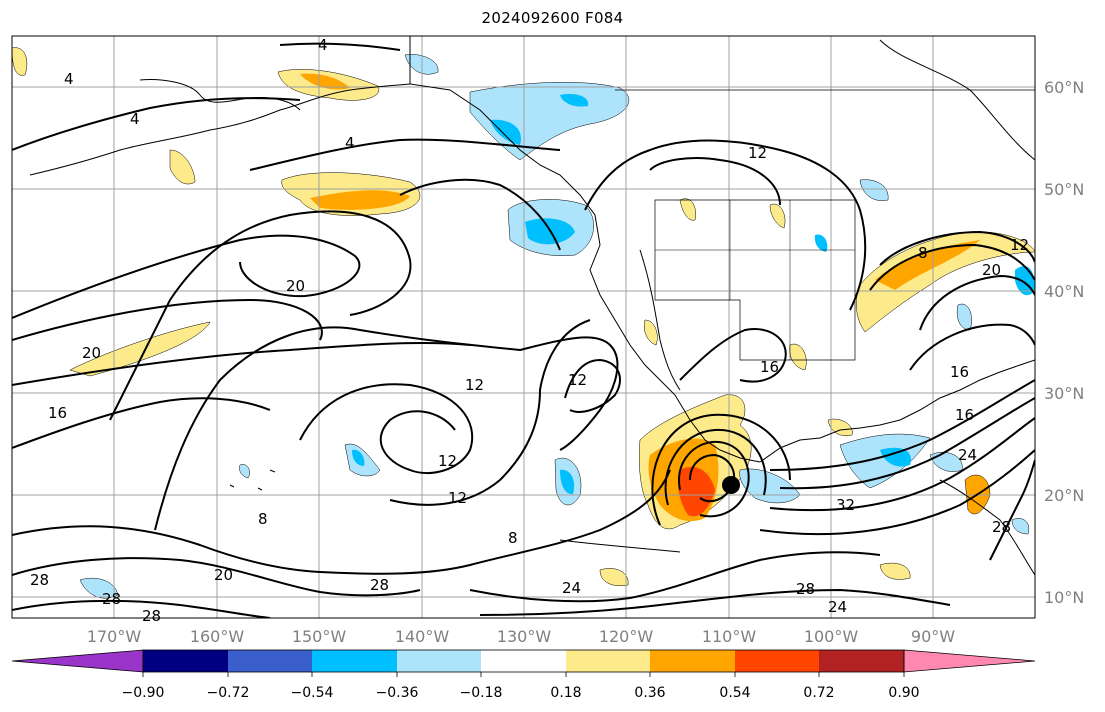 The image size is (1105, 712). What do you see at coordinates (1064, 87) in the screenshot?
I see `lat-tick-label: 60°N` at bounding box center [1064, 87].